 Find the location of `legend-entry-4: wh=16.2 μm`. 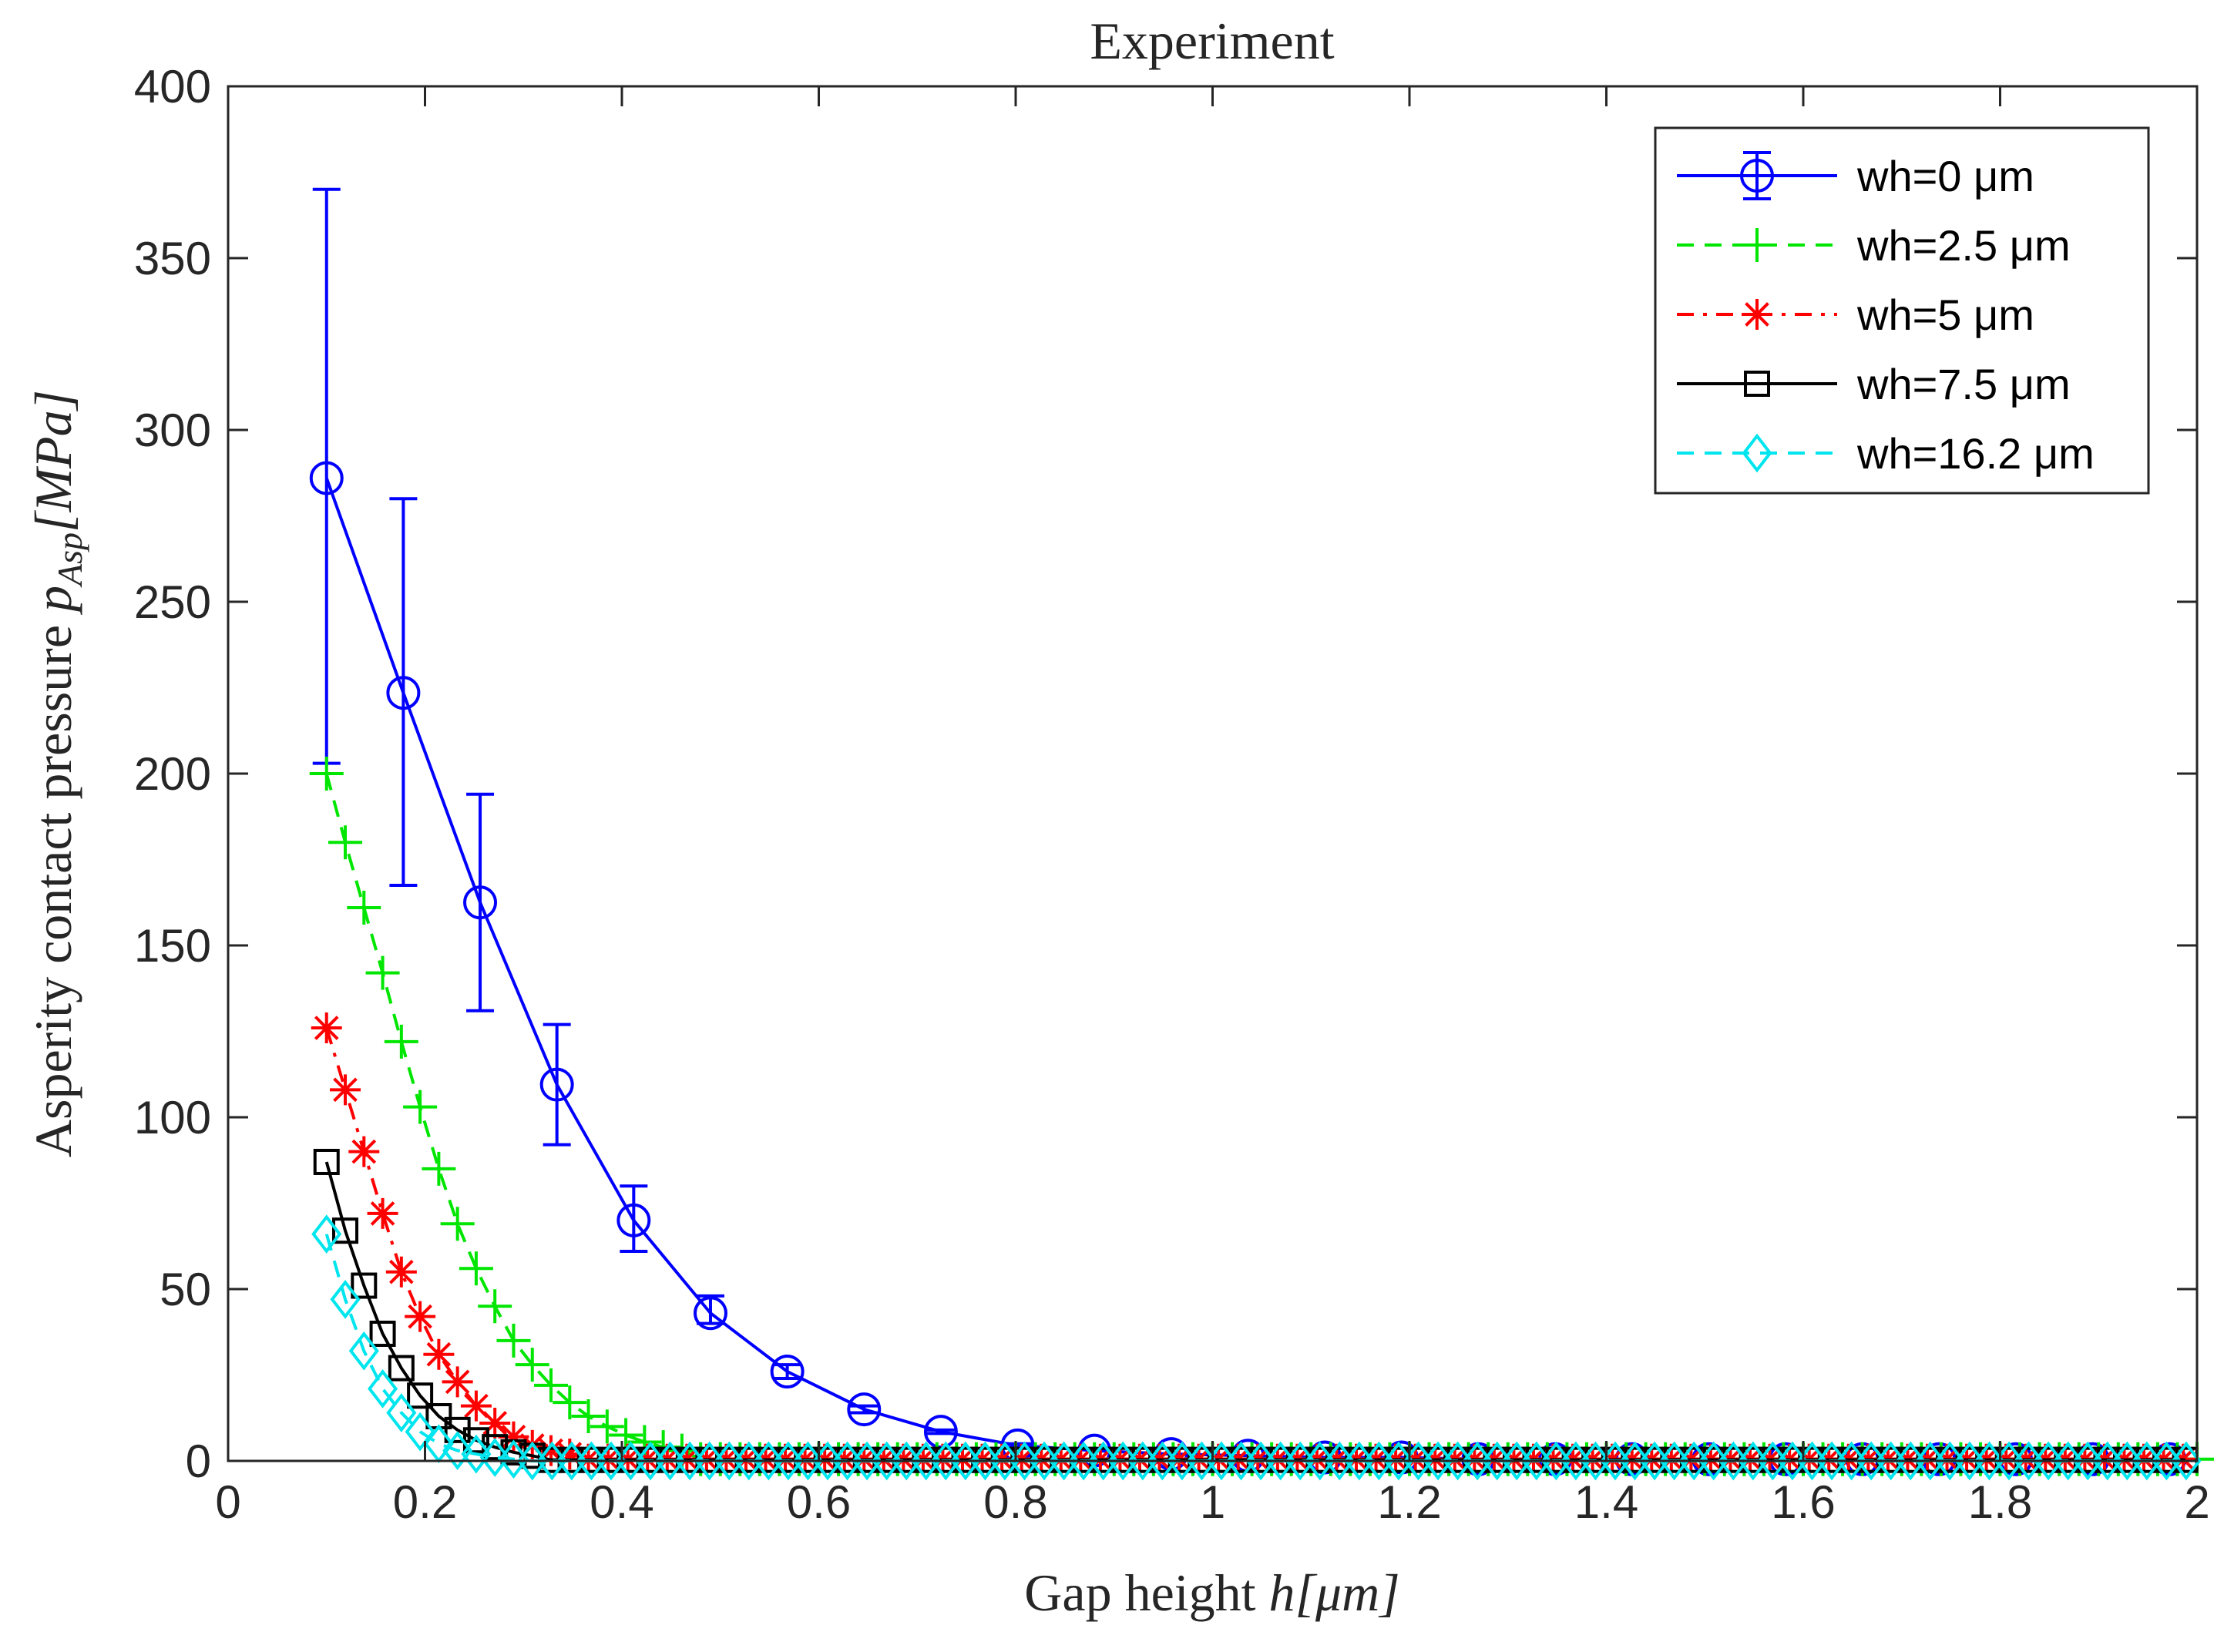

legend-entry-4: wh=16.2 μm is located at coordinates (1886, 454).